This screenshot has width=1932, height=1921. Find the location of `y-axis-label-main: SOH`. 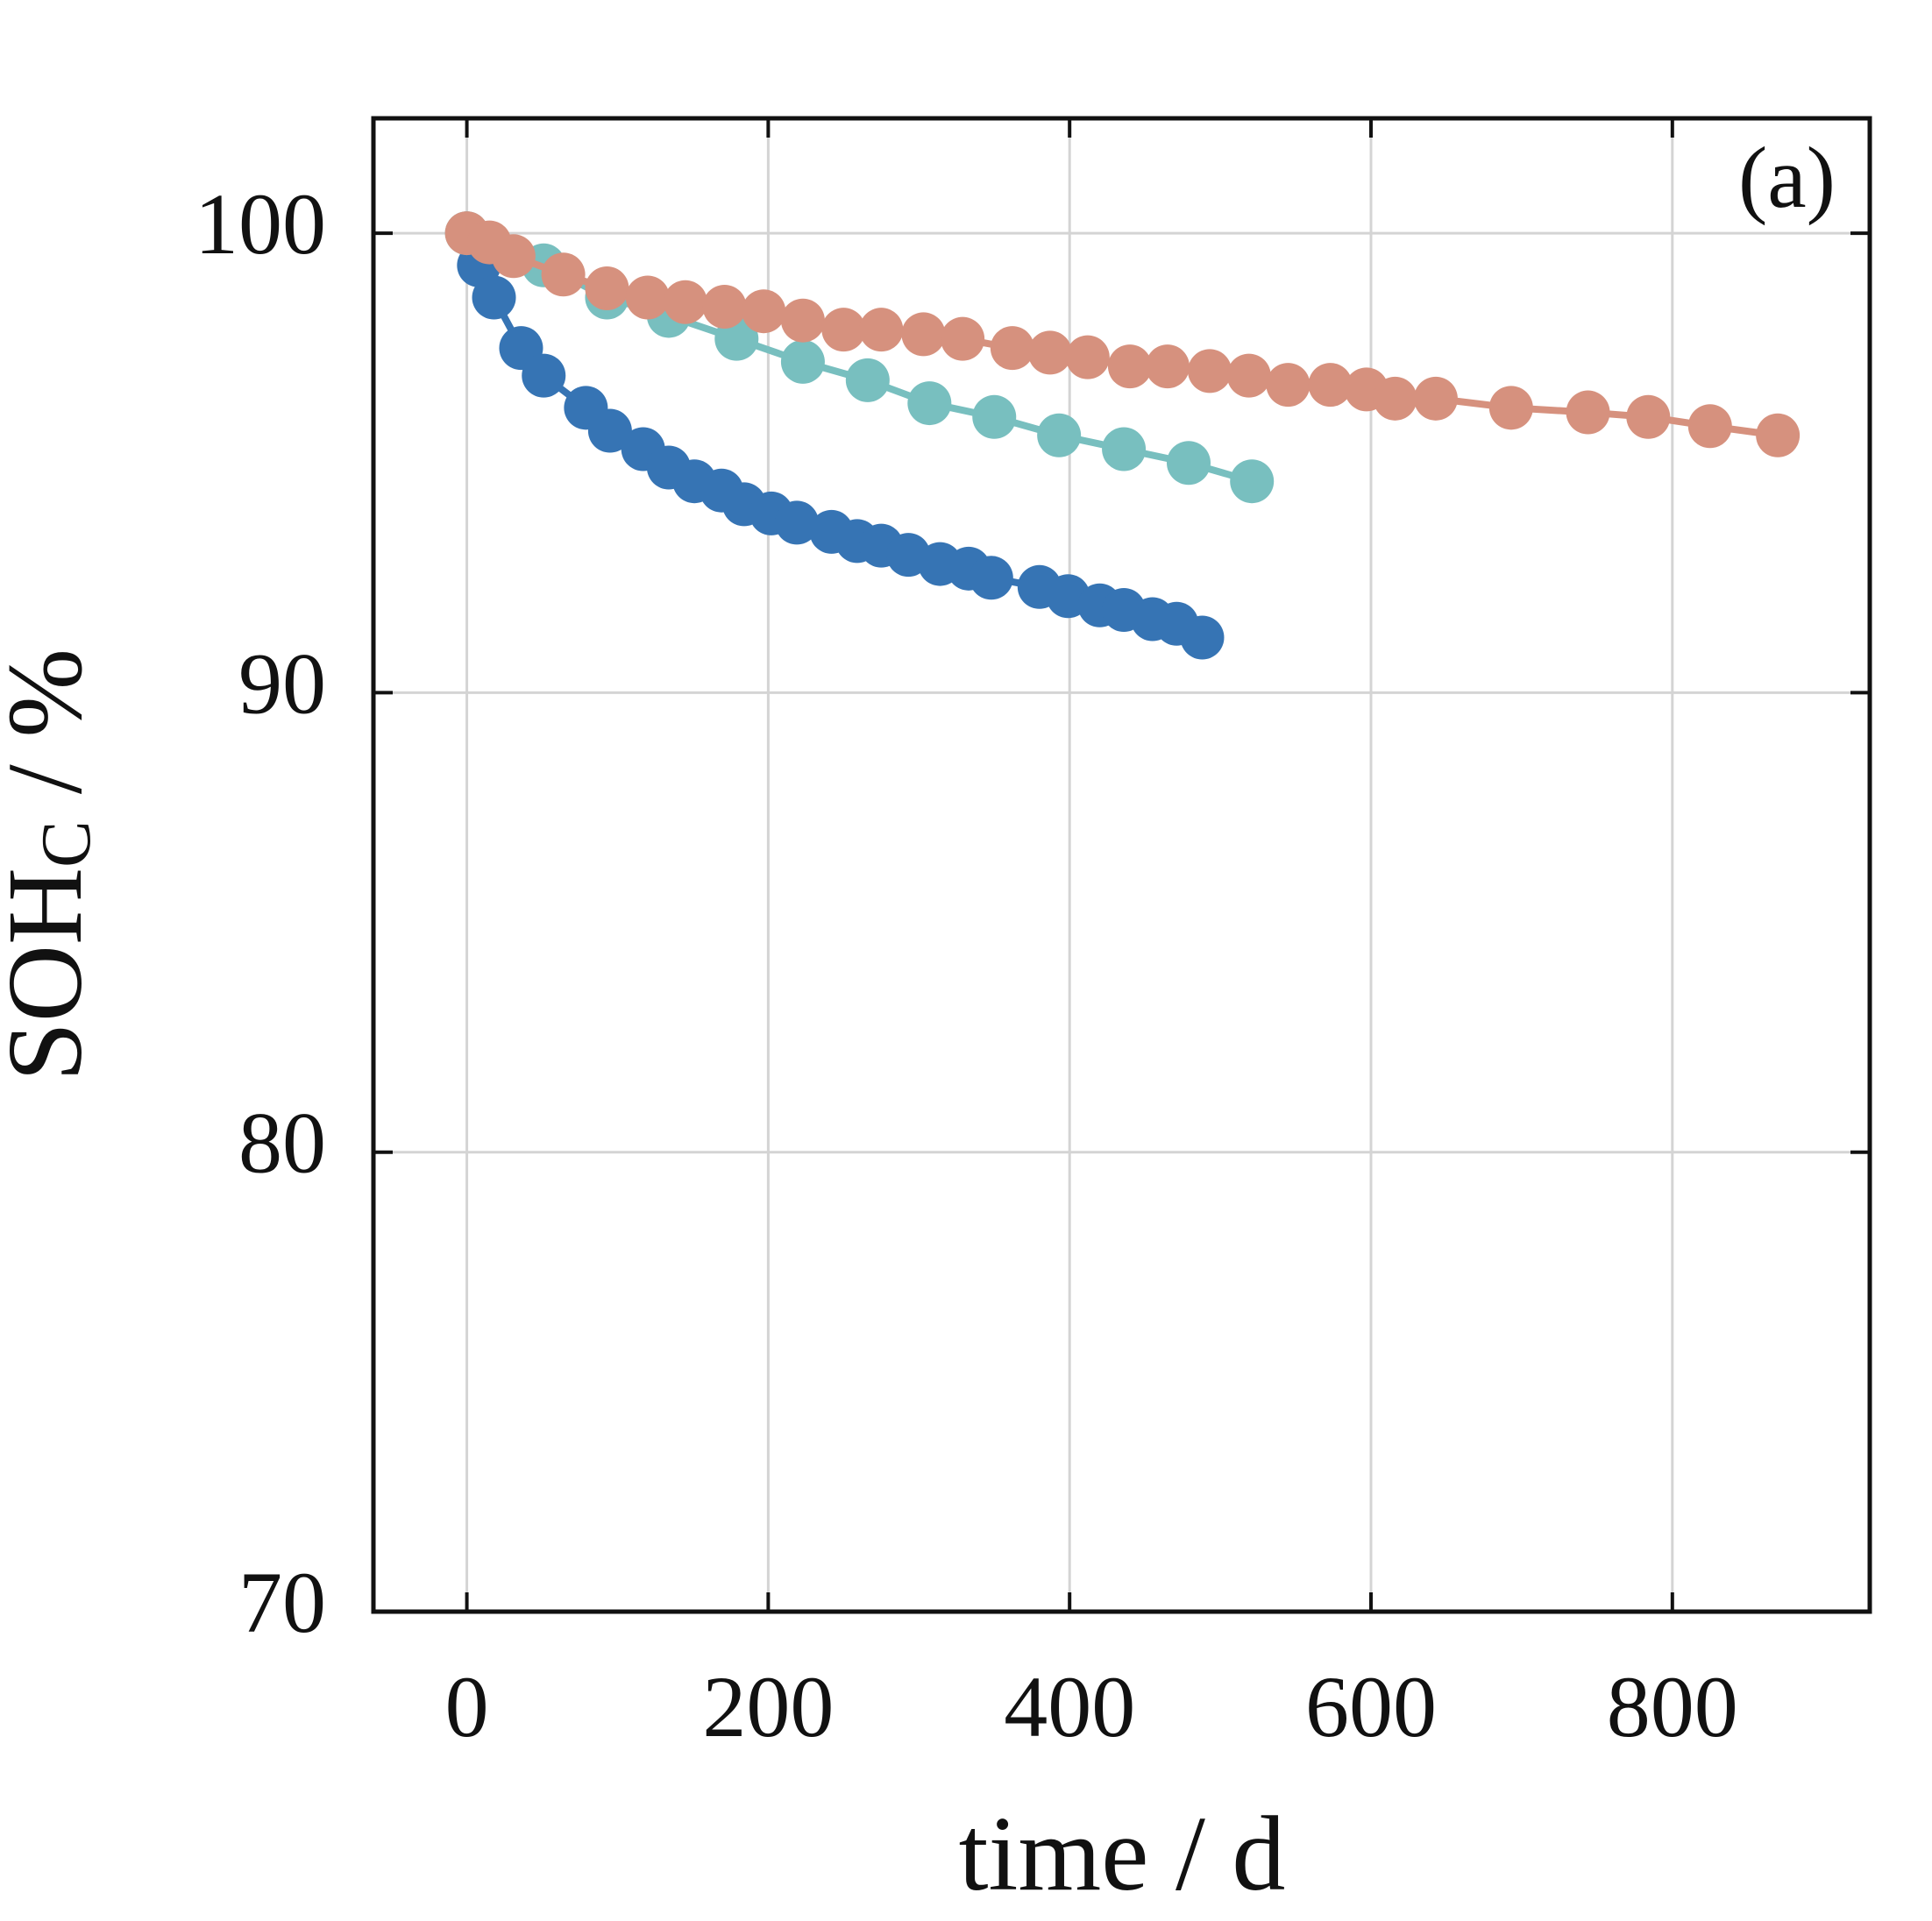

y-axis-label-main: SOH is located at coordinates (52, 974).